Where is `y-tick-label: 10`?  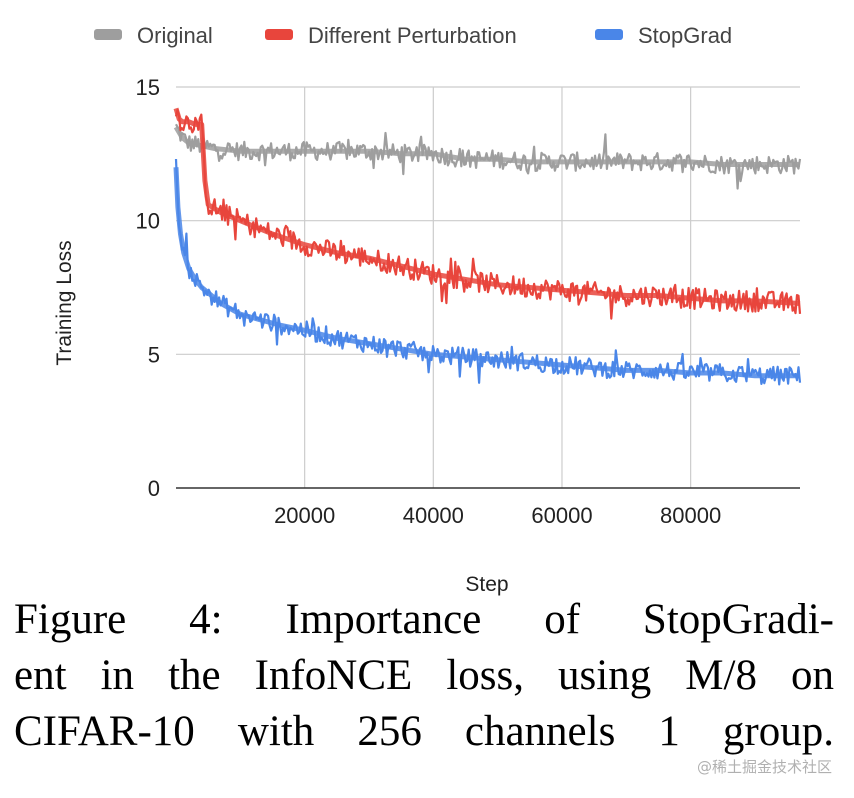
y-tick-label: 10 is located at coordinates (148, 221).